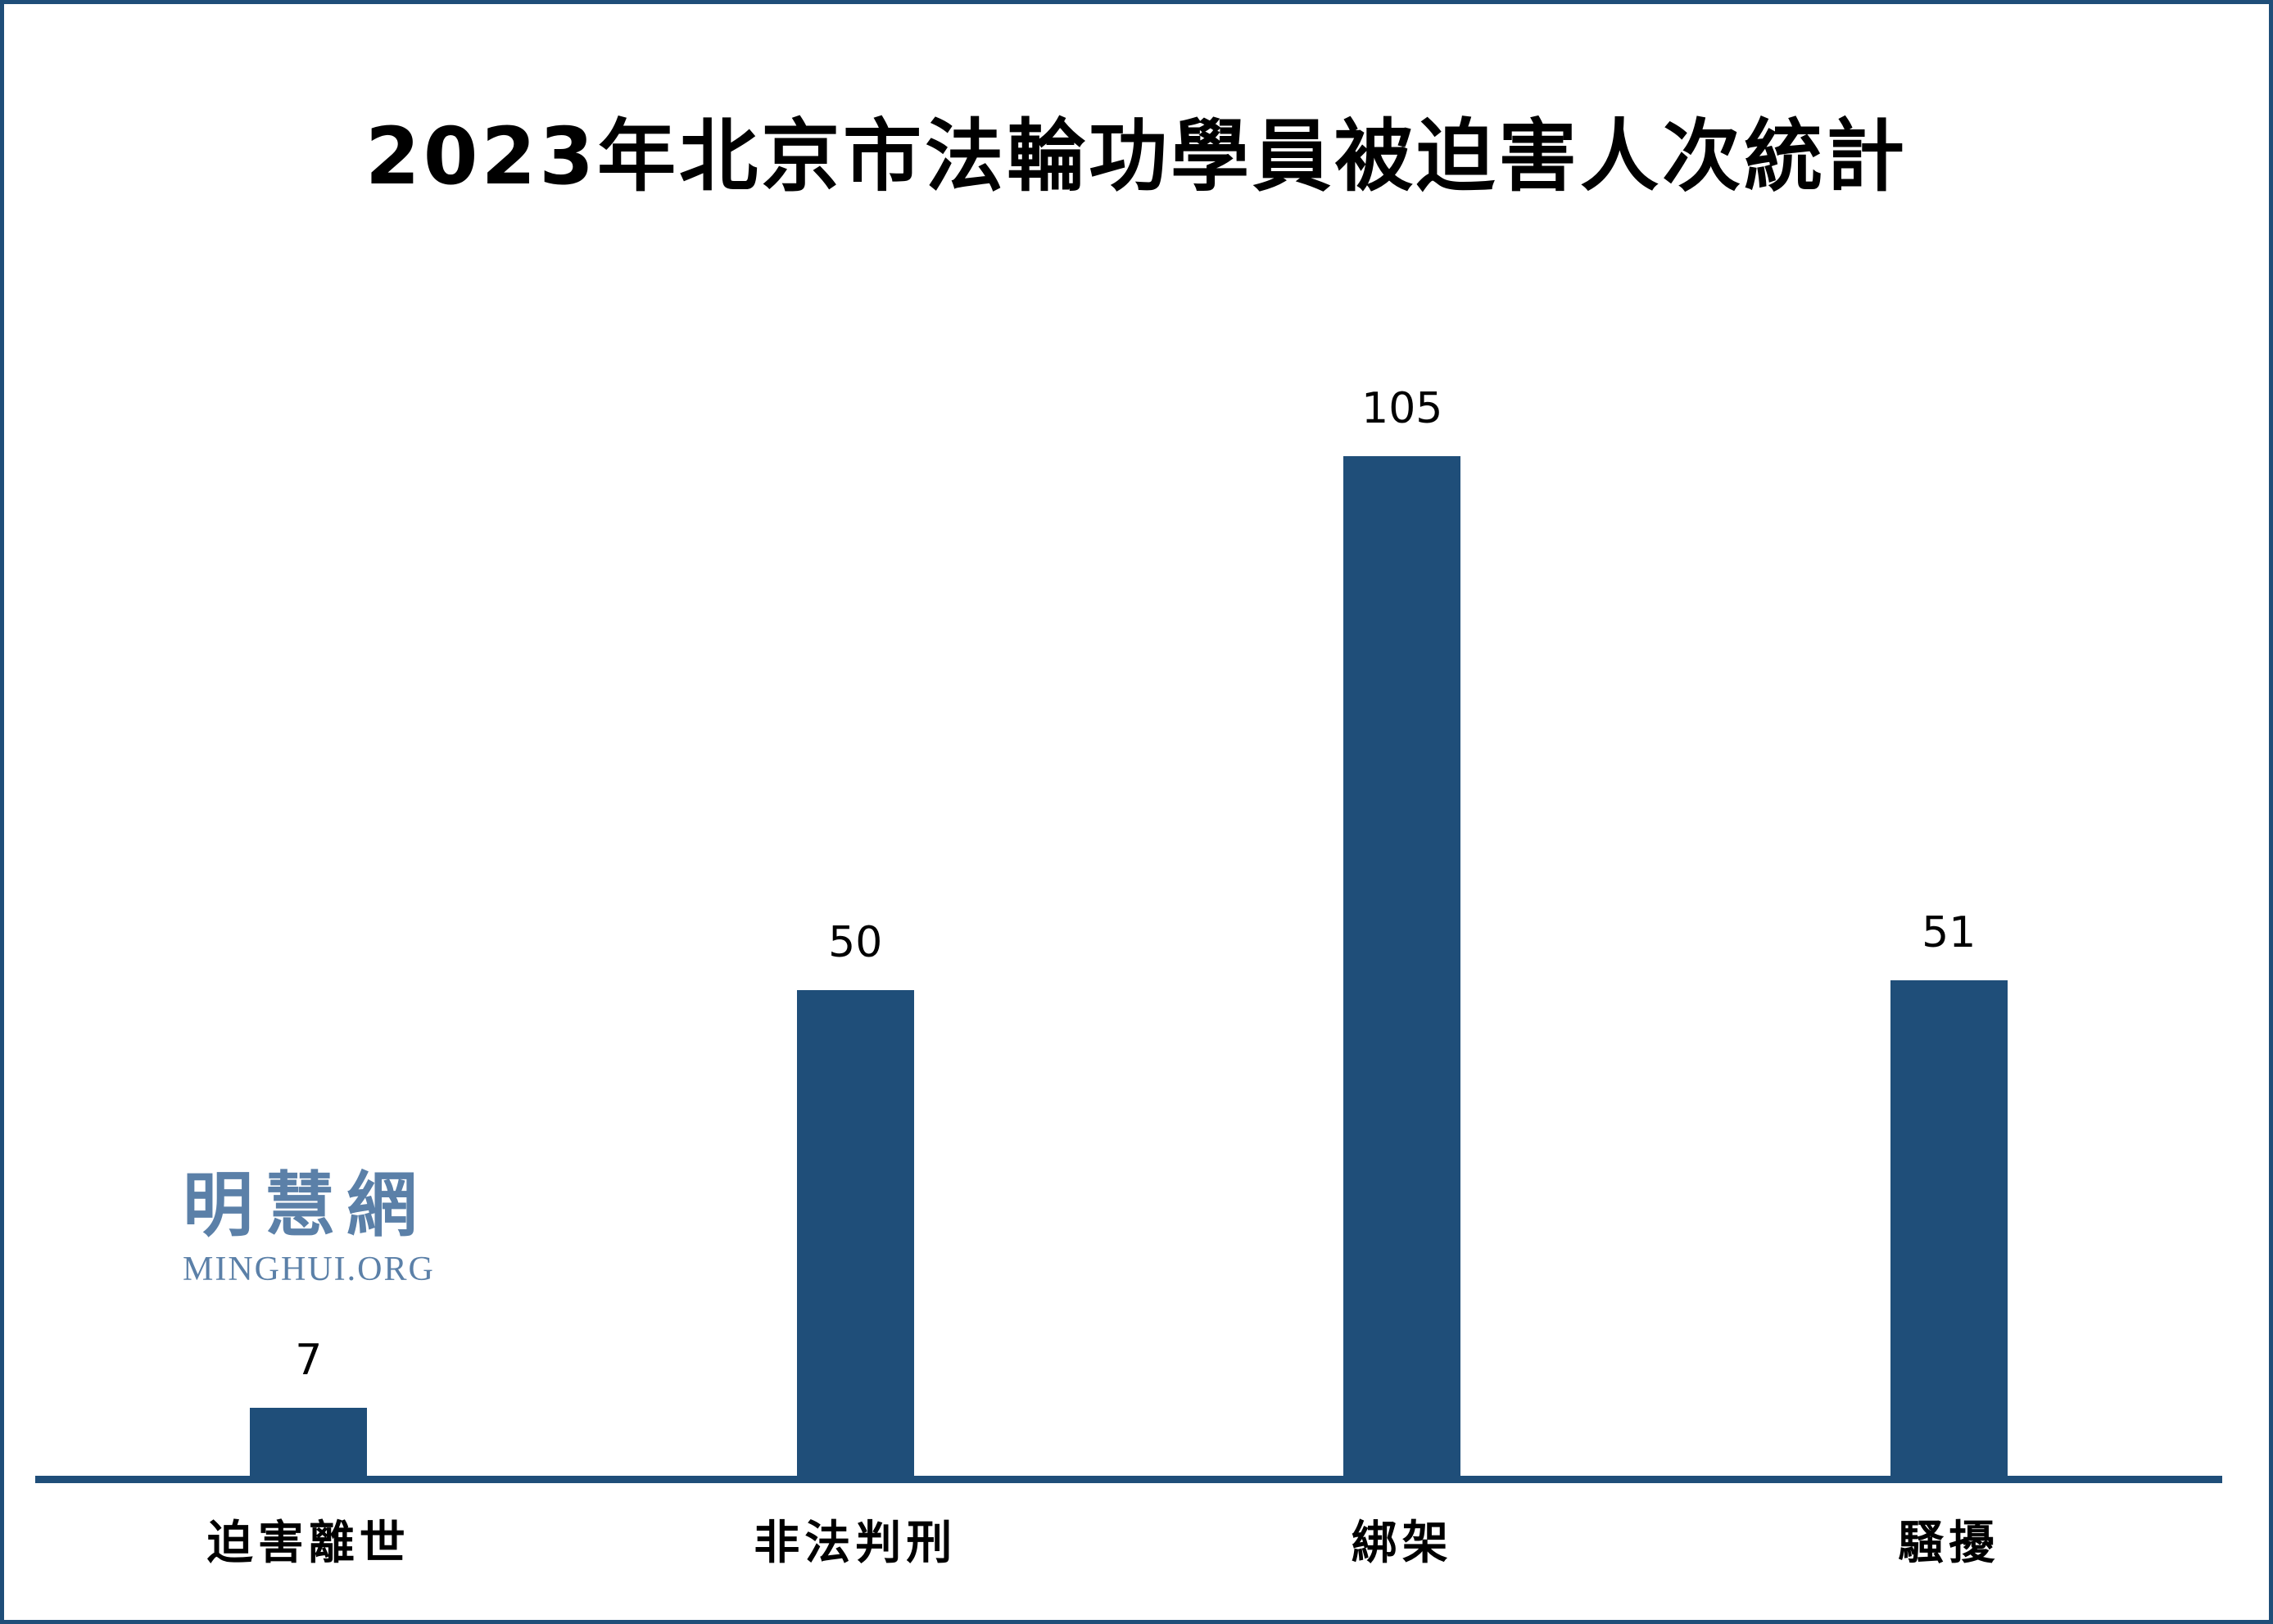  What do you see at coordinates (1402, 1543) in the screenshot?
I see `category-label: 綁架` at bounding box center [1402, 1543].